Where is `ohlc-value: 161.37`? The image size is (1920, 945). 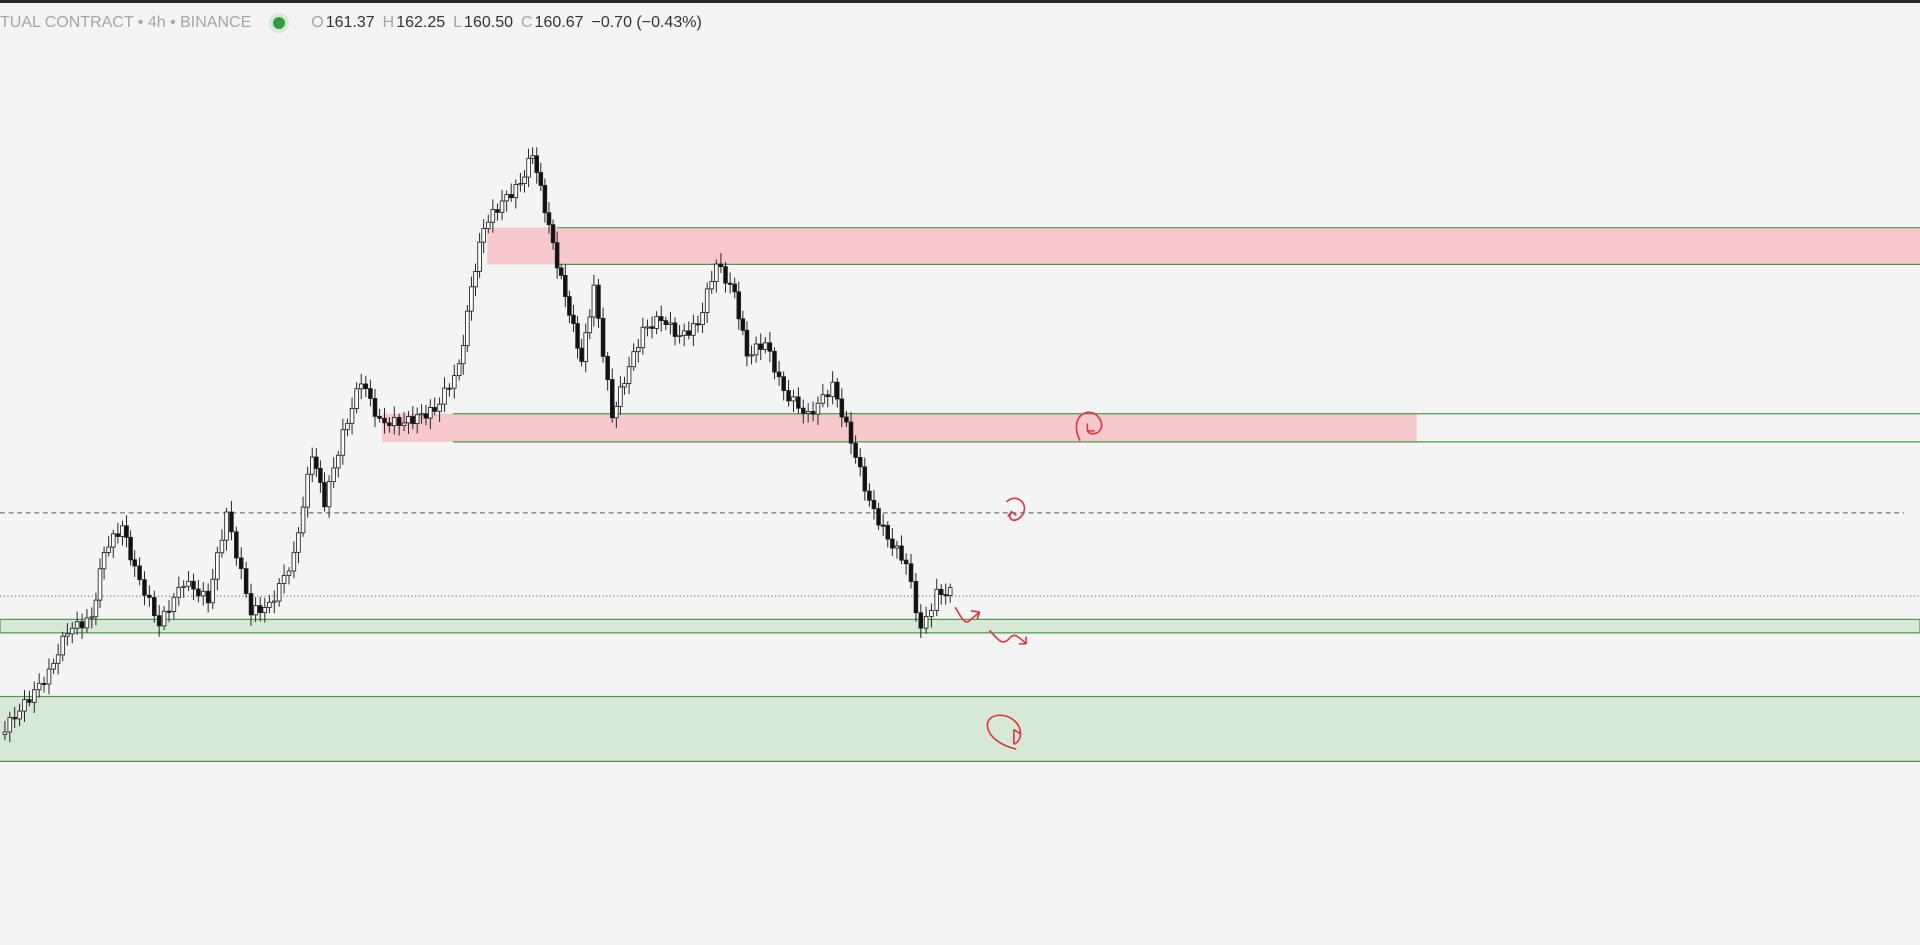 ohlc-value: 161.37 is located at coordinates (350, 22).